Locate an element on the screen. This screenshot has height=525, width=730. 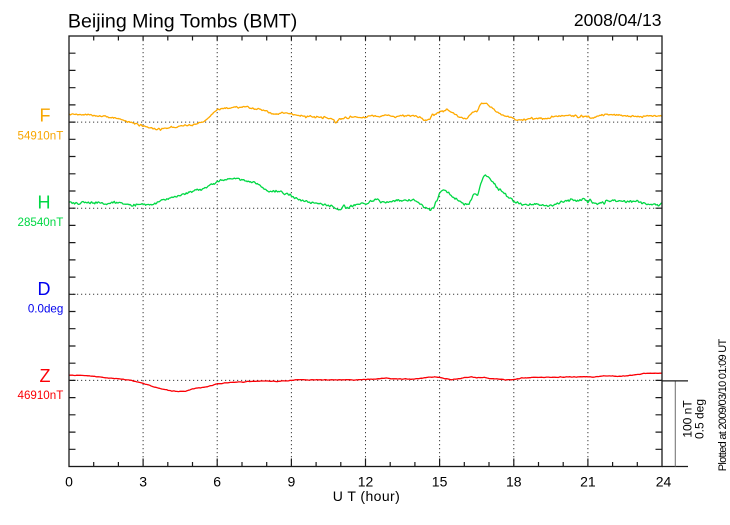
svg-text: 24 is located at coordinates (664, 482).